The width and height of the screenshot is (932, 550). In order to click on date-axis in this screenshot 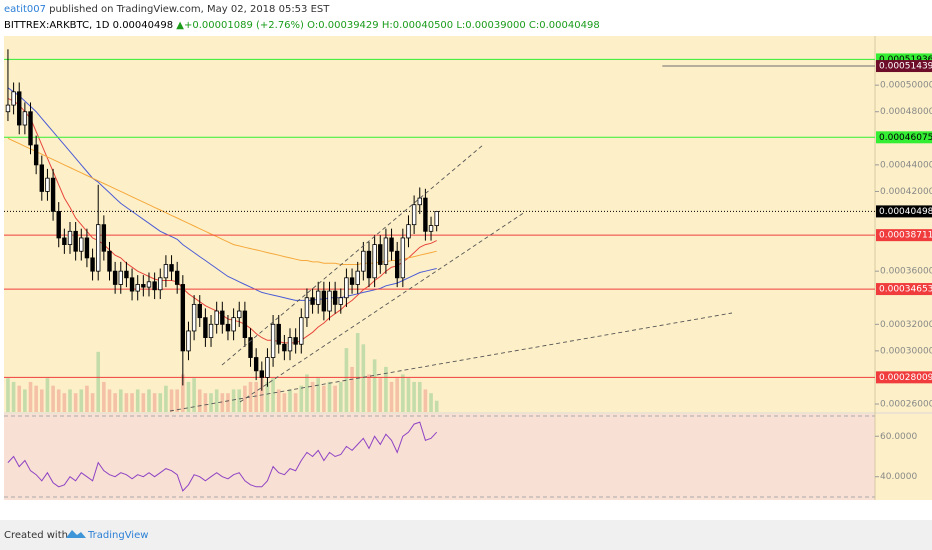, I will do `click(466, 510)`.